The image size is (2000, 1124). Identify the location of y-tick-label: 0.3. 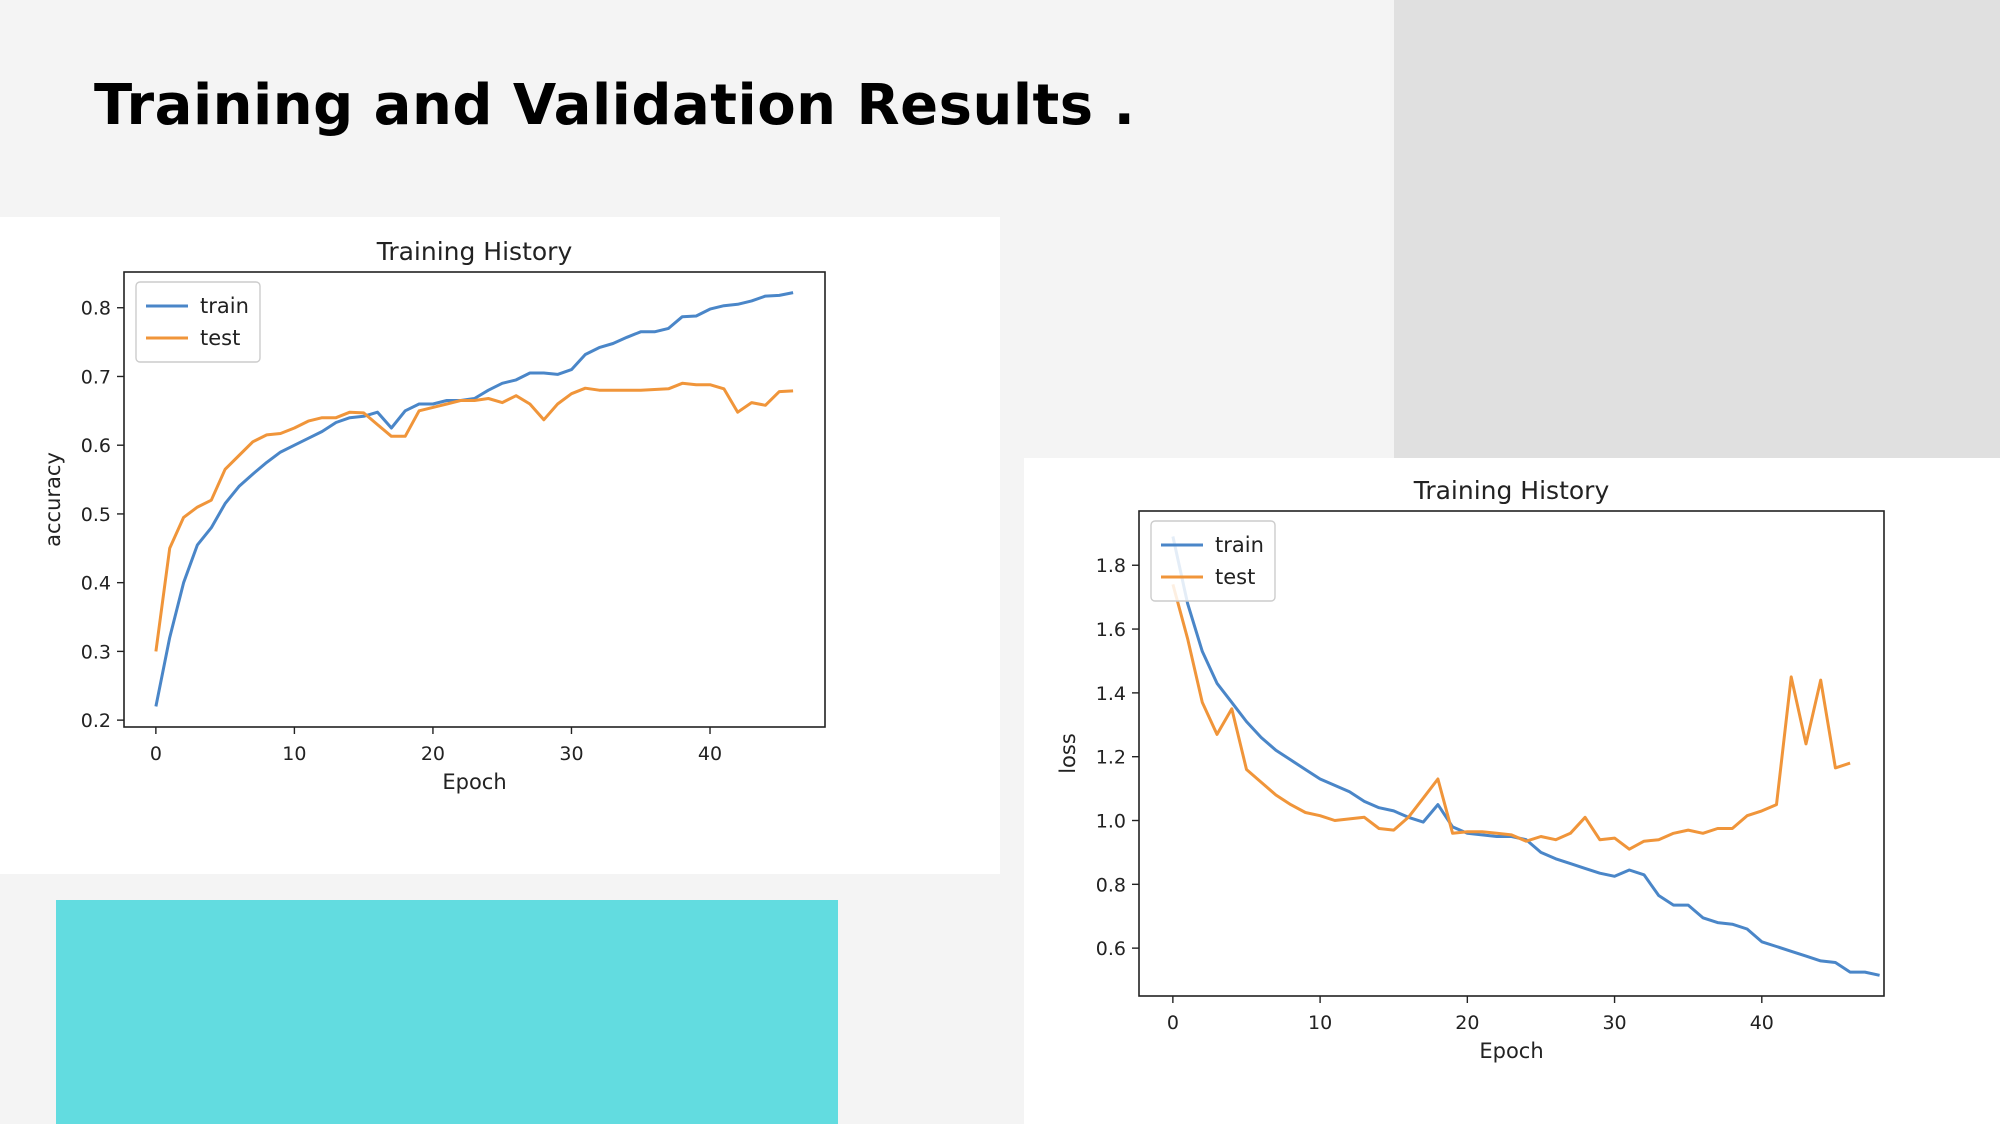
(96, 652).